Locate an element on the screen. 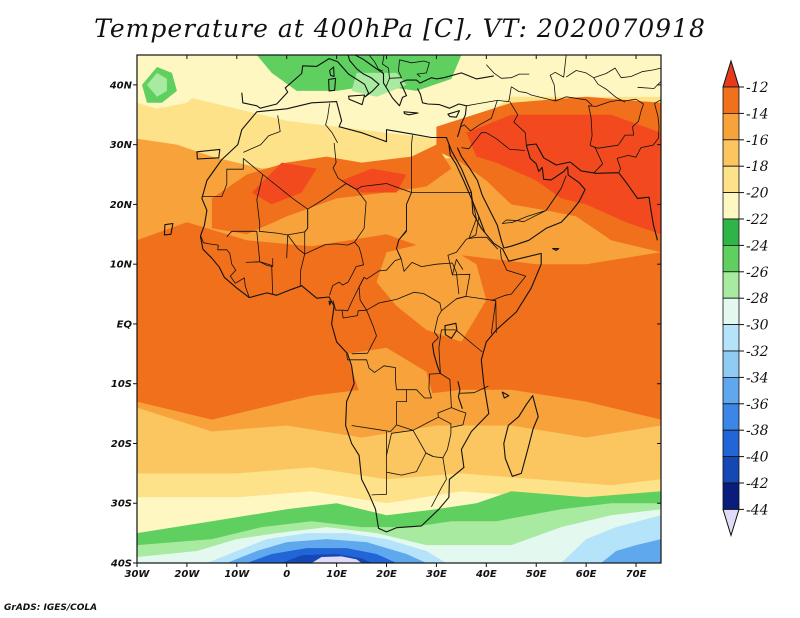  lon-tick-label: 30W is located at coordinates (138, 574).